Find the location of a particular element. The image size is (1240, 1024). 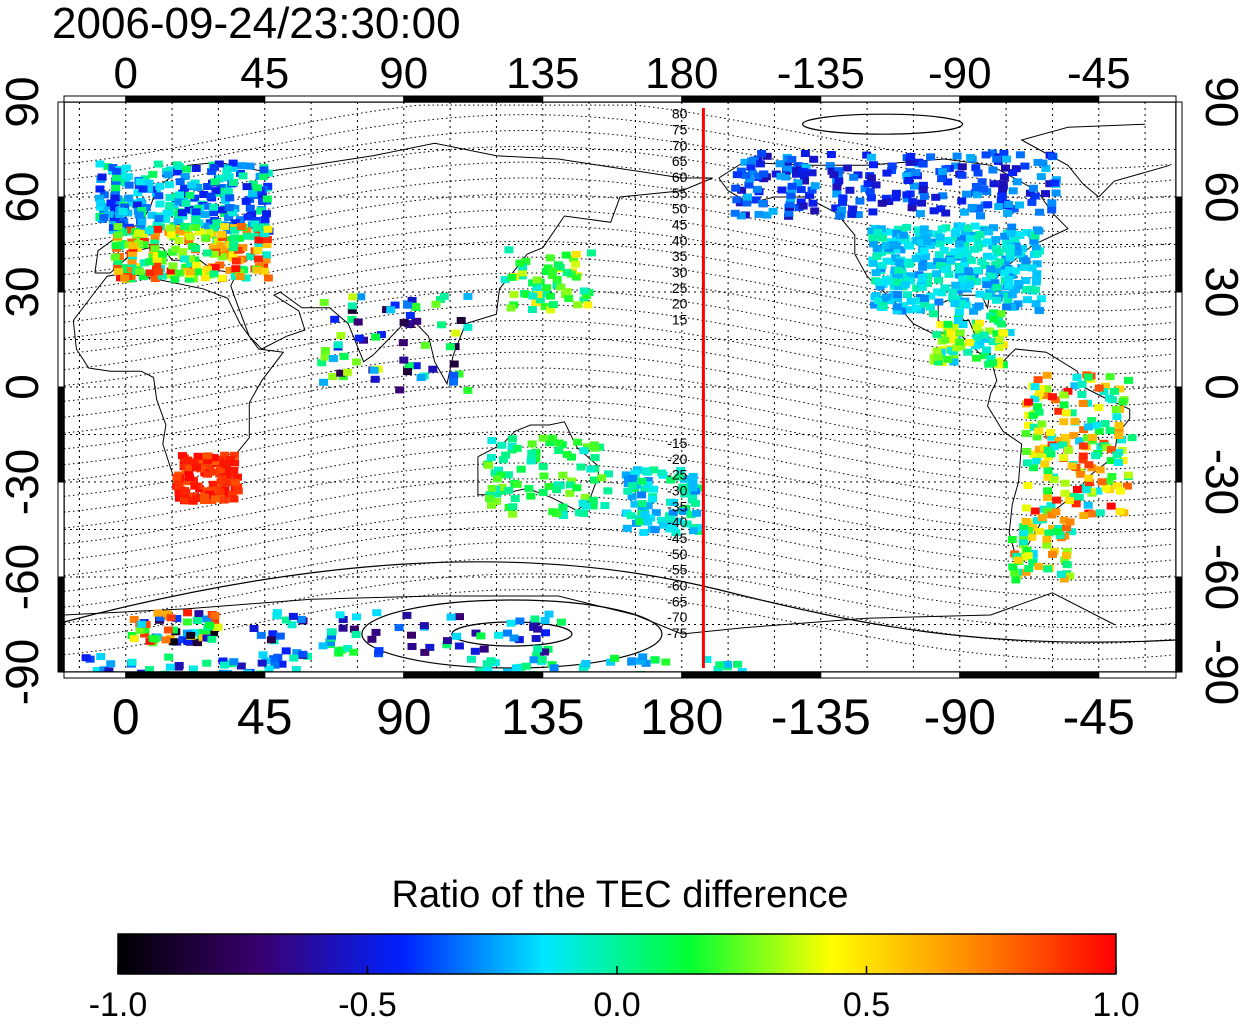

latitude-label: 90 is located at coordinates (24, 101).